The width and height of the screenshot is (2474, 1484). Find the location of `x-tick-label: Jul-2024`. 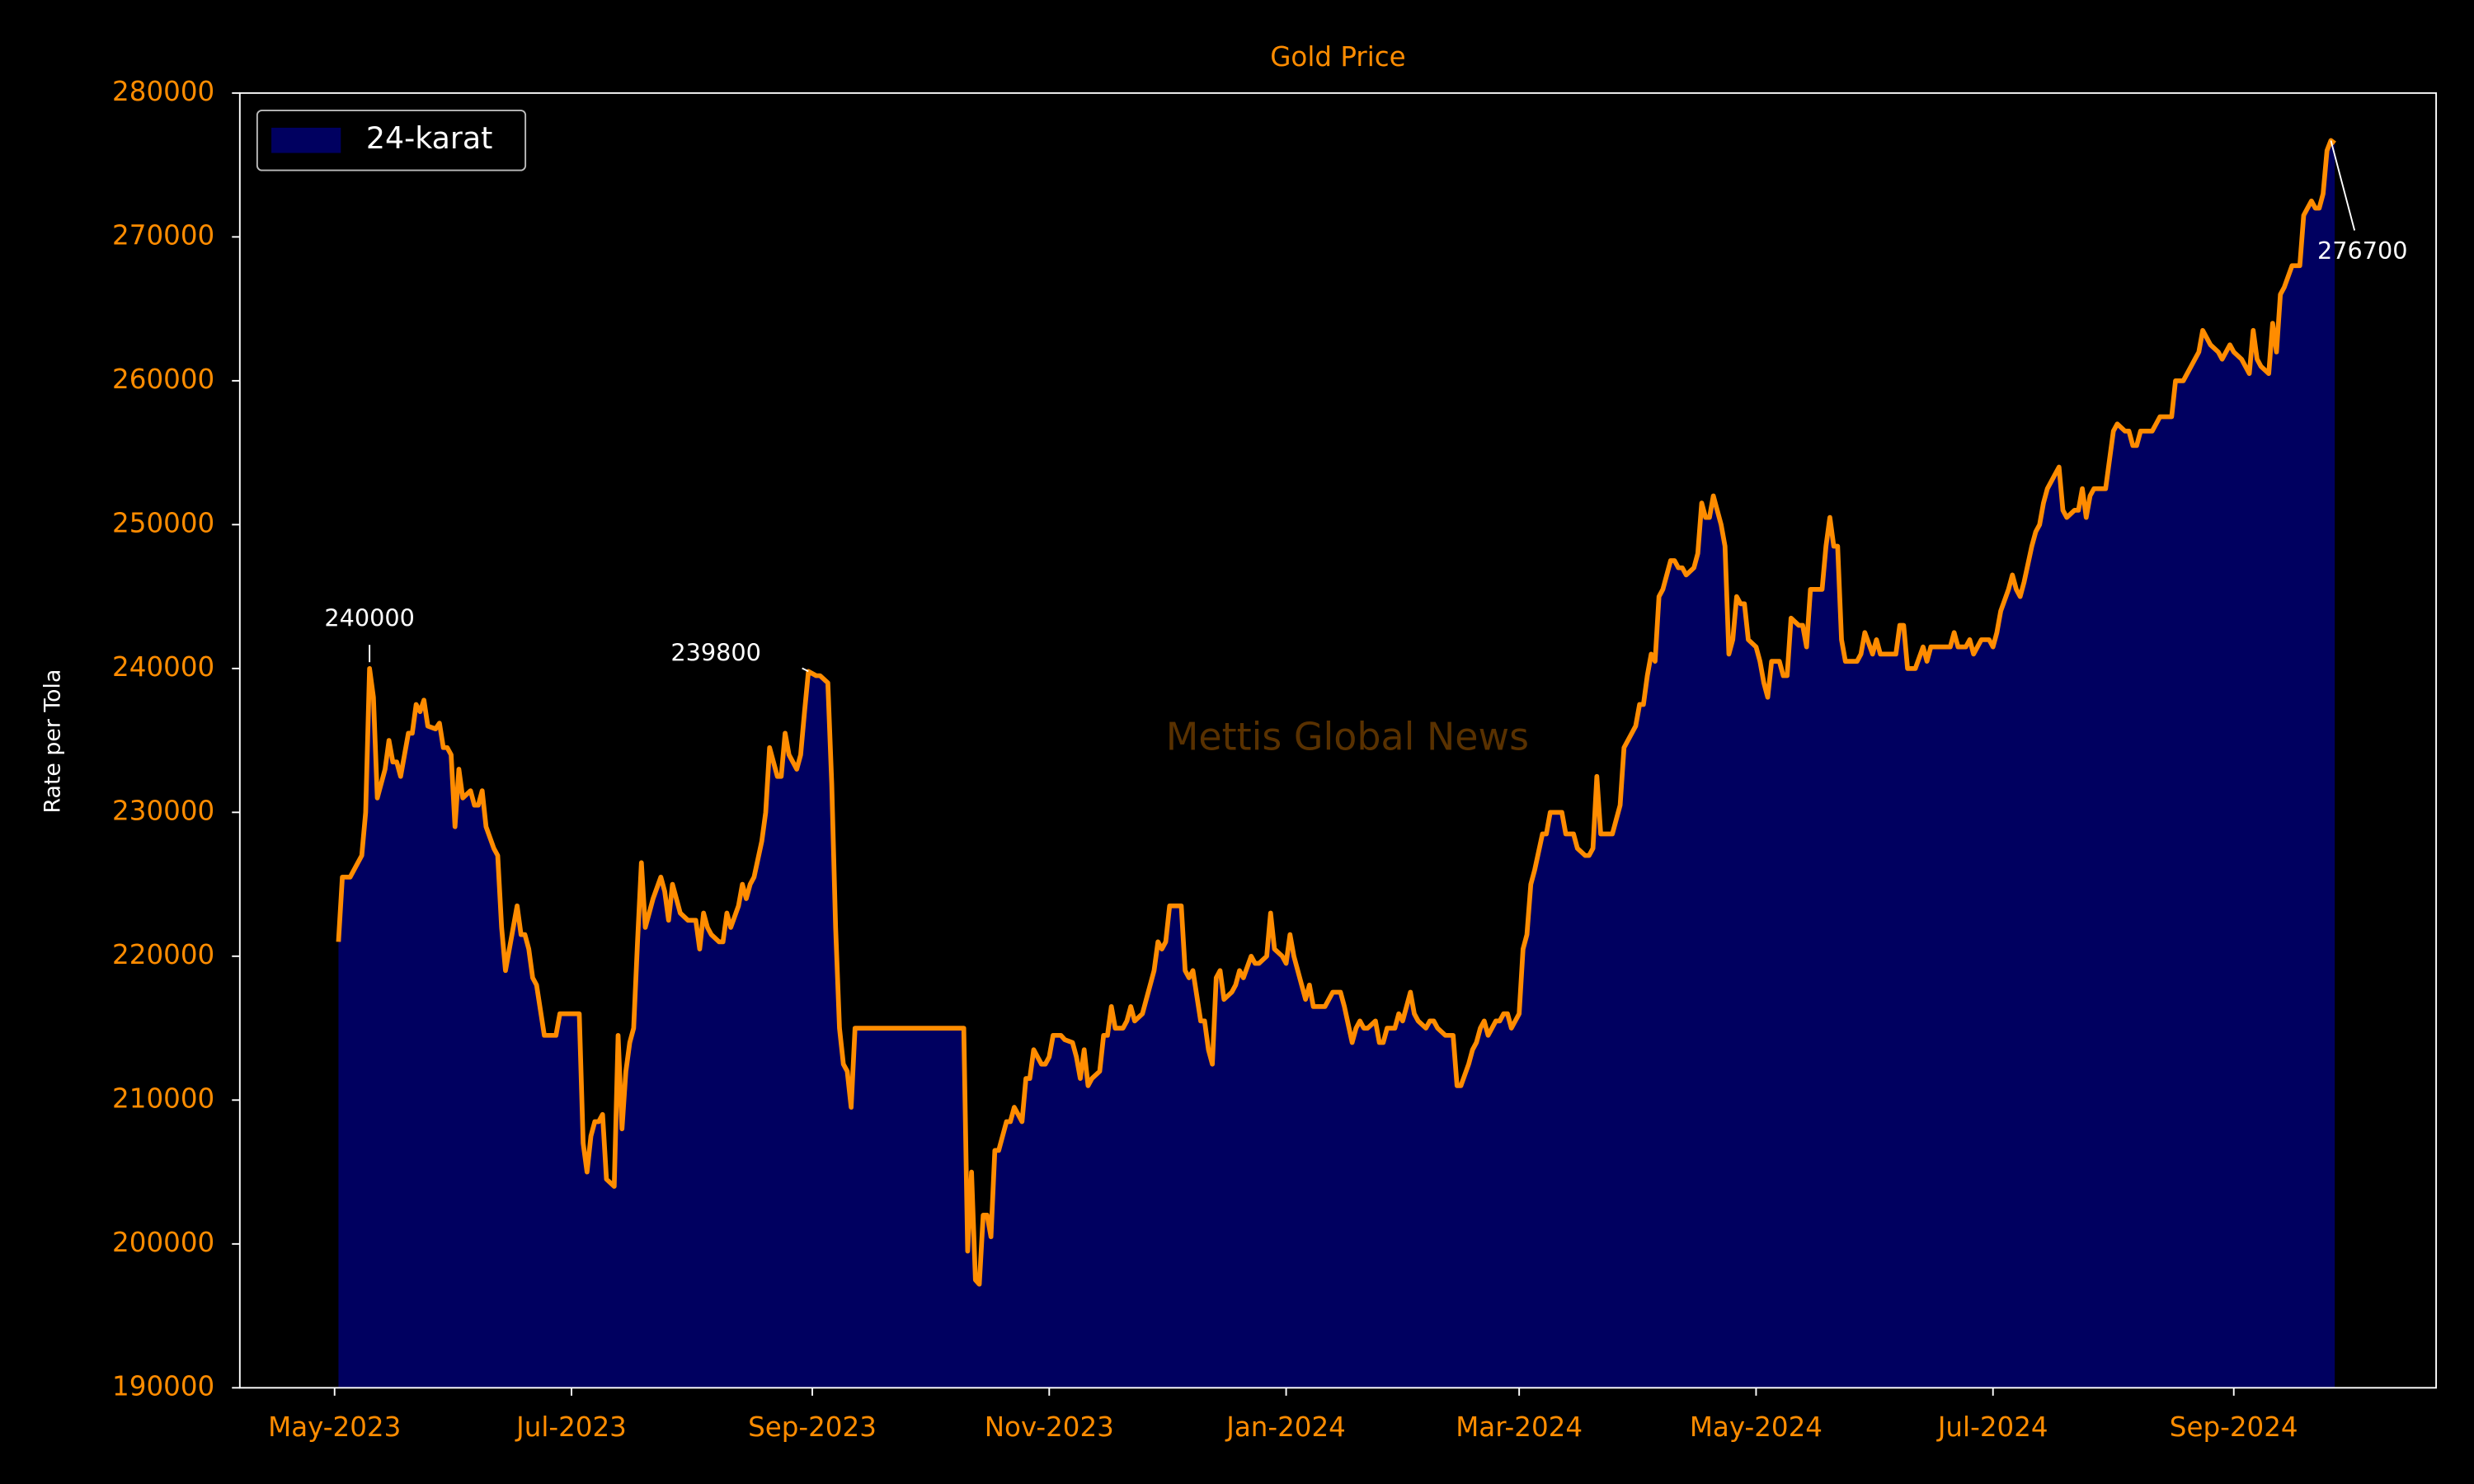

x-tick-label: Jul-2024 is located at coordinates (1992, 1427).